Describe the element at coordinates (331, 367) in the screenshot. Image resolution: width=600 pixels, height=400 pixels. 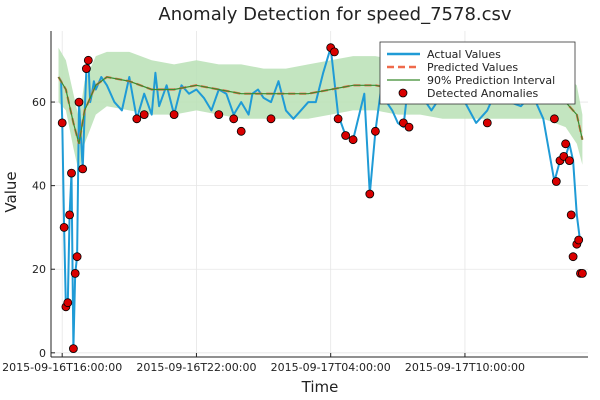
I see `x-tick-label-2: 2015-09-17T04:00:00` at that location.